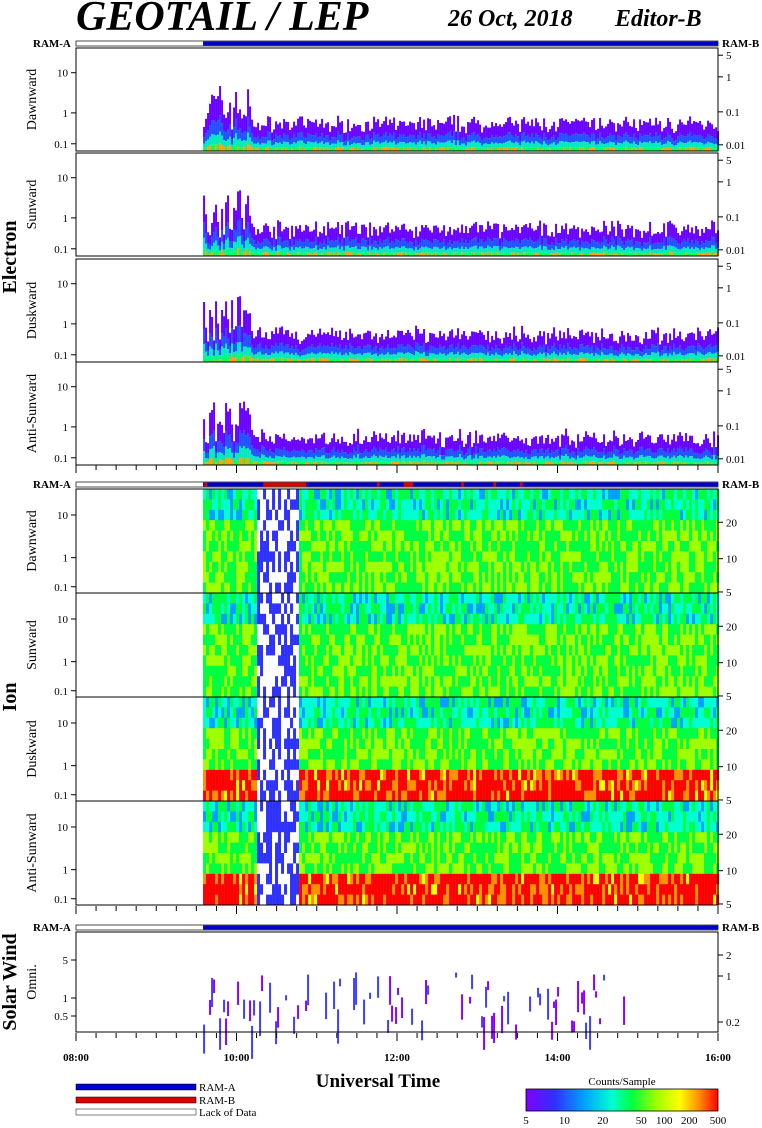 The width and height of the screenshot is (762, 1128). What do you see at coordinates (10, 257) in the screenshot?
I see `electron-group-label: Electron` at bounding box center [10, 257].